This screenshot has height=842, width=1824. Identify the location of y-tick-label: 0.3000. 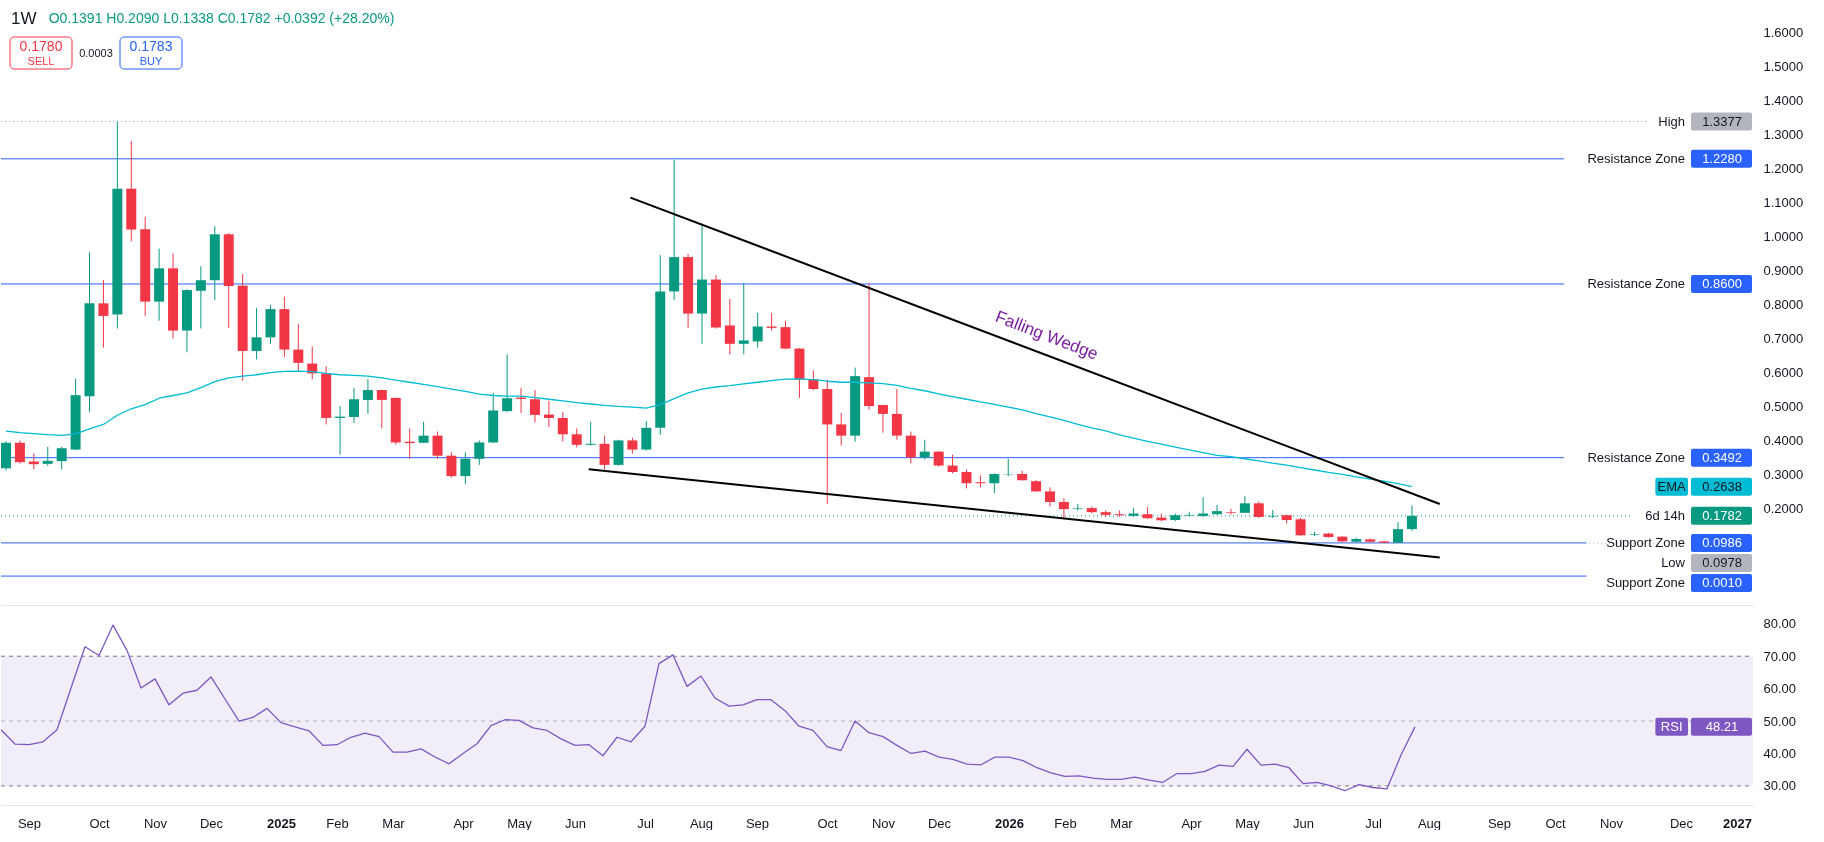
(1783, 474).